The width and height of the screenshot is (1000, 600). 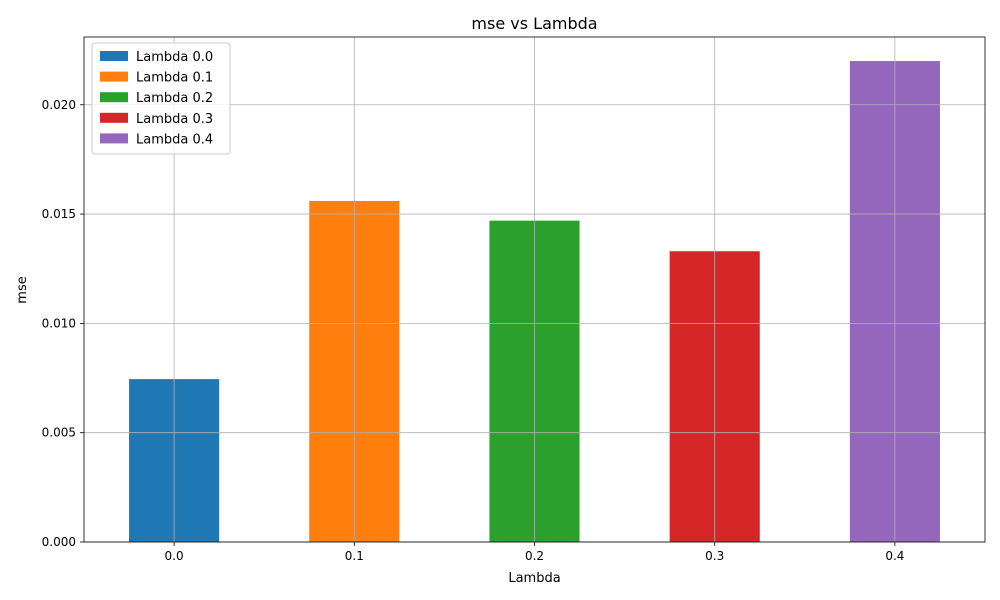 What do you see at coordinates (534, 578) in the screenshot?
I see `x-axis-label: Lambda` at bounding box center [534, 578].